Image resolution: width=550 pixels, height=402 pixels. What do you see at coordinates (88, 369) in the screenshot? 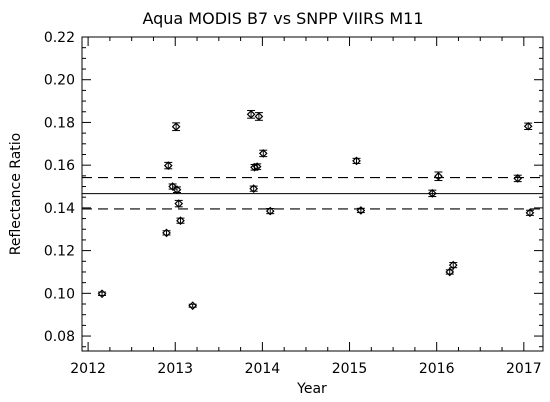
I see `x-tick-label: 2012` at bounding box center [88, 369].